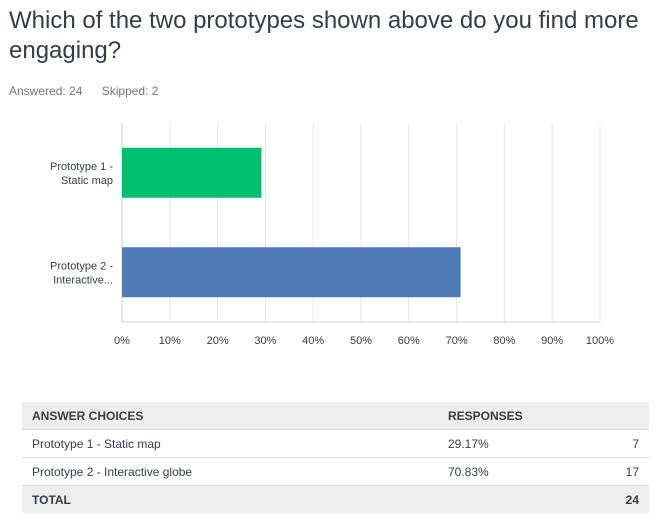  I want to click on x-tick-label: 40%, so click(313, 341).